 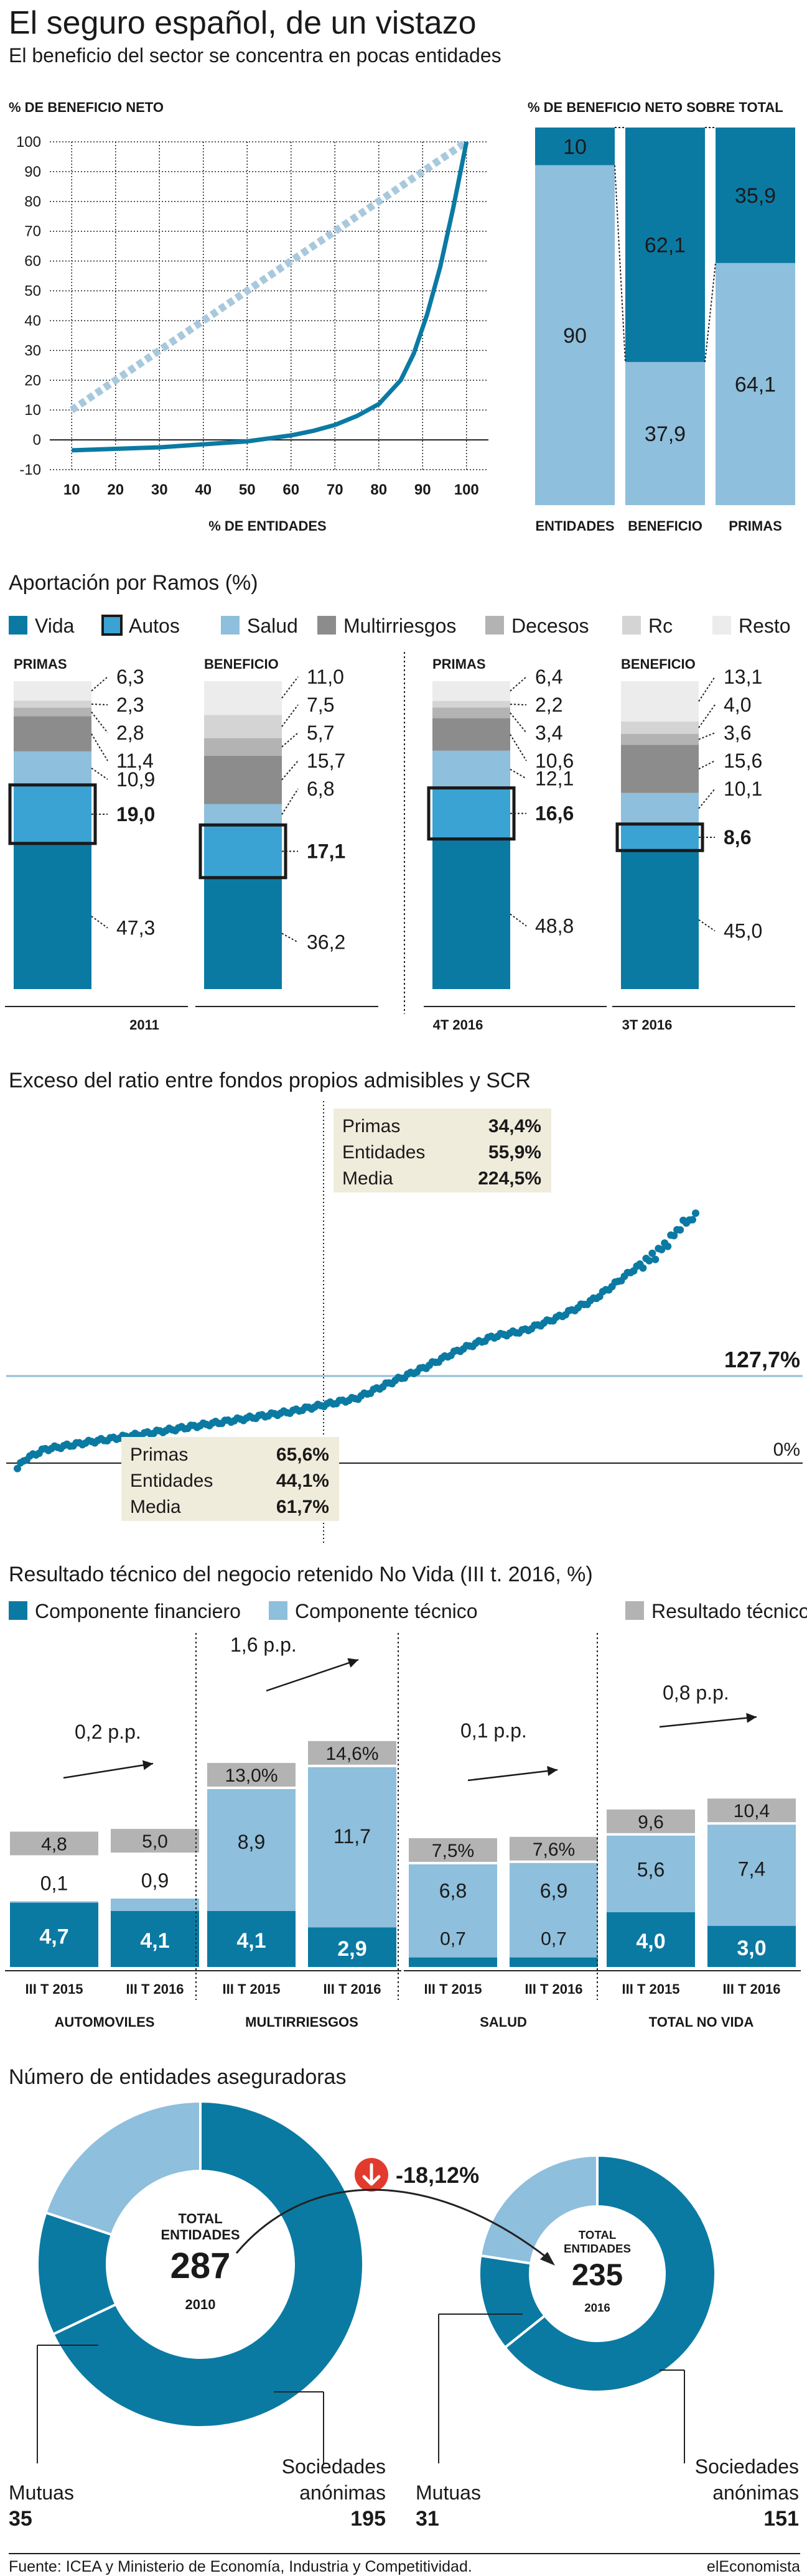 I want to click on entidades-title: Número de entidades aseguradoras, so click(x=177, y=2077).